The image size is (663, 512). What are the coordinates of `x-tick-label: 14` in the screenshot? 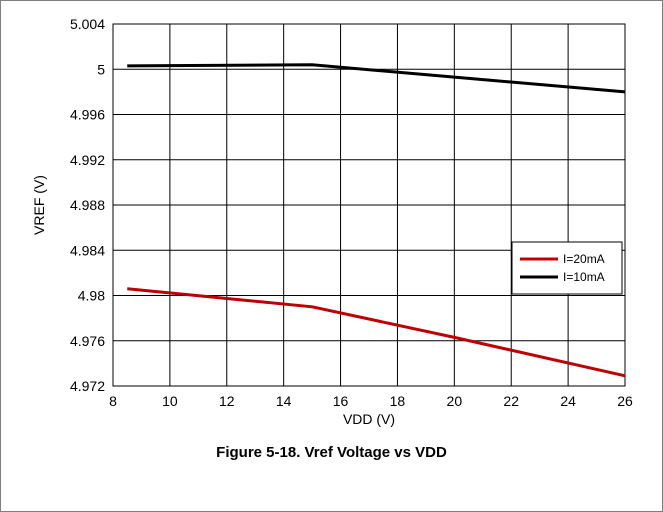 It's located at (284, 401).